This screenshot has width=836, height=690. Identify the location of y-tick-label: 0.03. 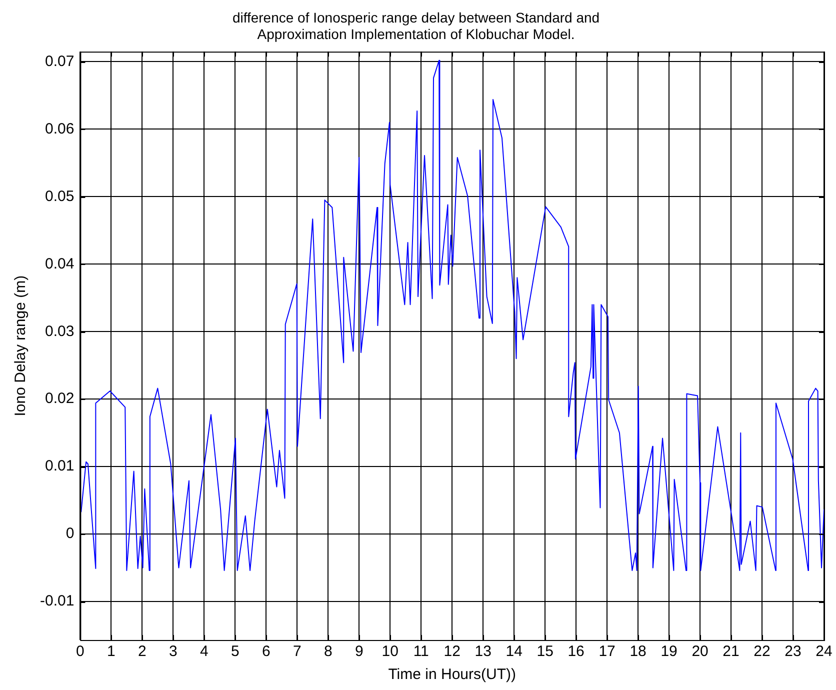
(59, 331).